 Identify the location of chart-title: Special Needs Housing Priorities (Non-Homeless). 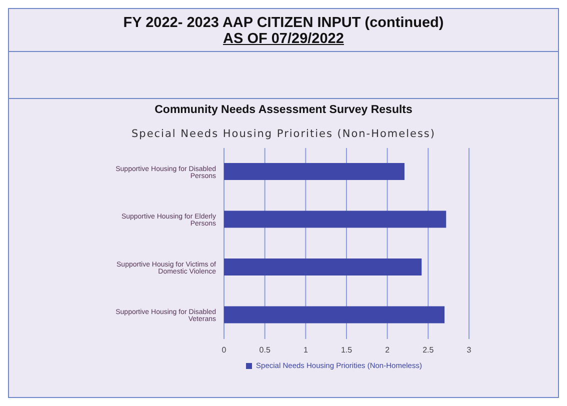
(283, 134).